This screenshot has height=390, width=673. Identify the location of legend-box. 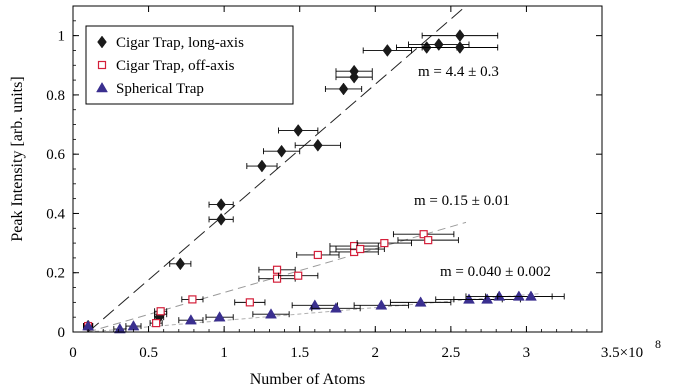
(189, 65).